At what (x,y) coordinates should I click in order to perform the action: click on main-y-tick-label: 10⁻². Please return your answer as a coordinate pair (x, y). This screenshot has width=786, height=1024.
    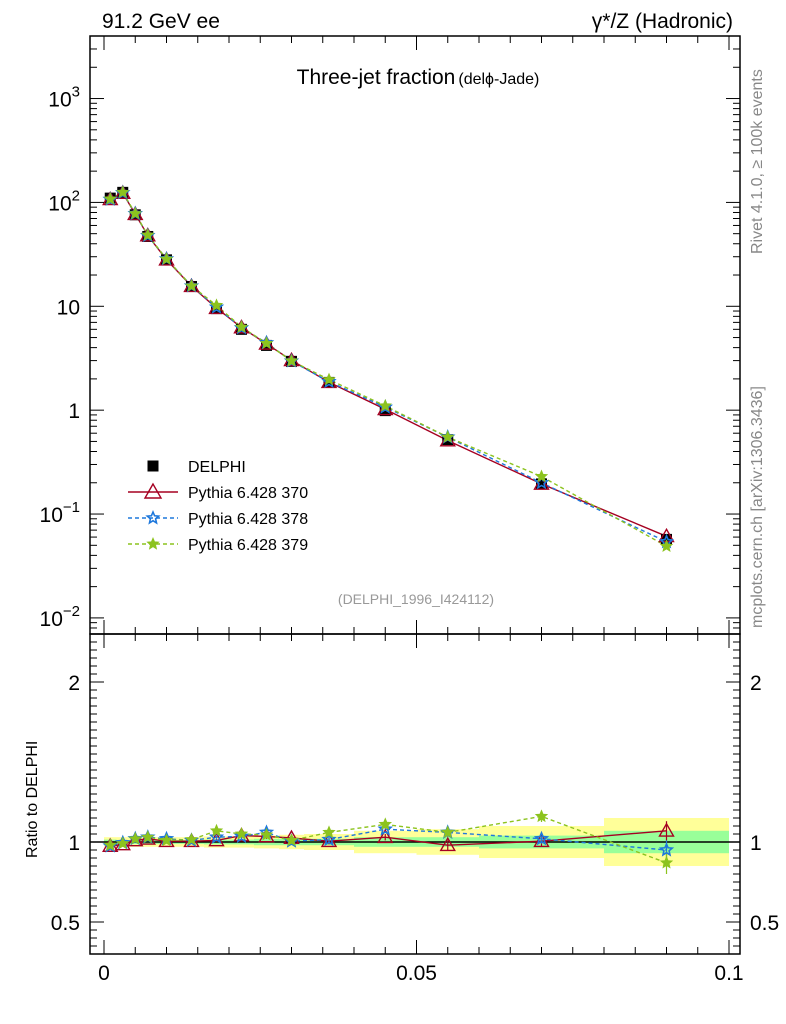
    Looking at the image, I should click on (60, 617).